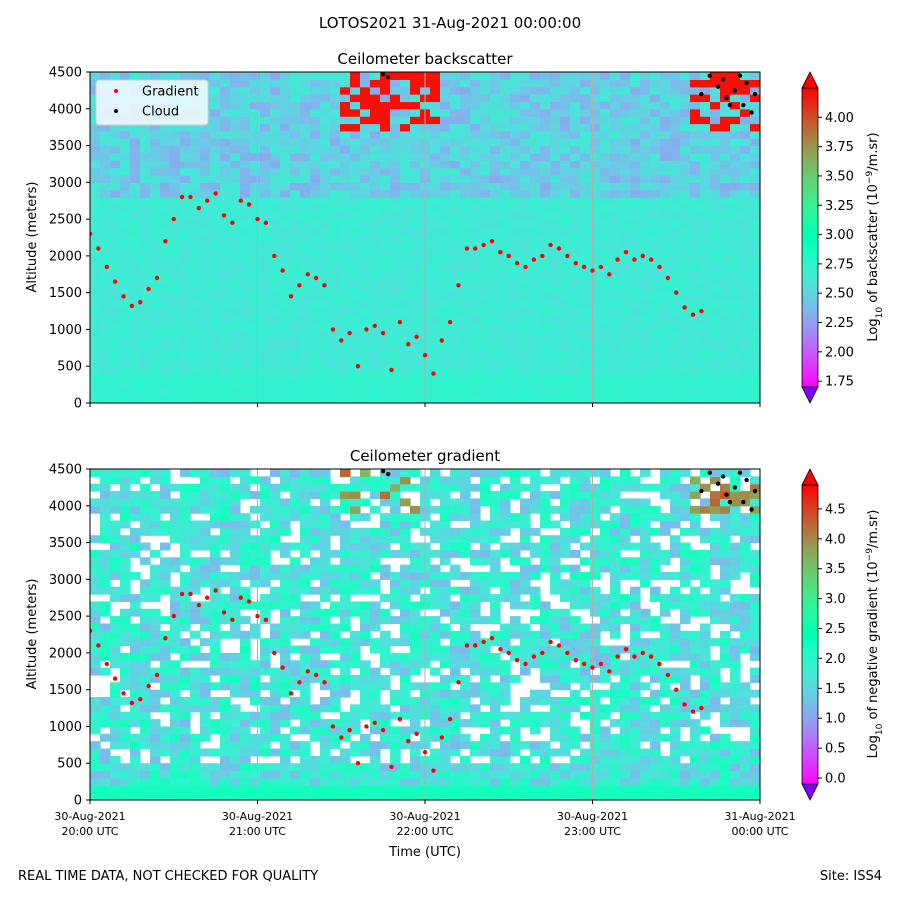 This screenshot has height=900, width=900. Describe the element at coordinates (397, 680) in the screenshot. I see `gradient-series` at that location.